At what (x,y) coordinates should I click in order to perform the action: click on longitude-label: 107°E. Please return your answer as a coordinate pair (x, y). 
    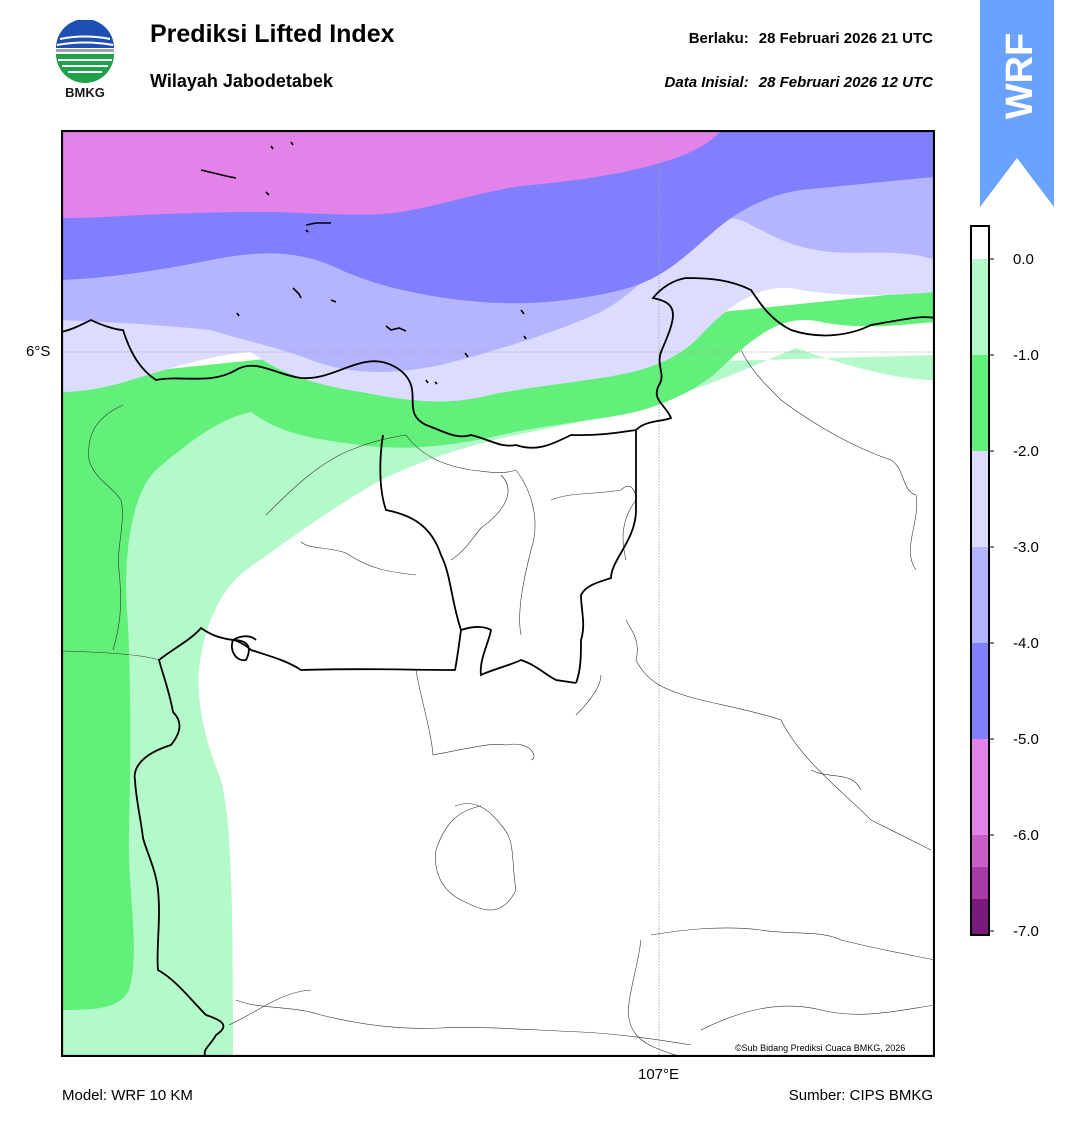
    Looking at the image, I should click on (659, 1074).